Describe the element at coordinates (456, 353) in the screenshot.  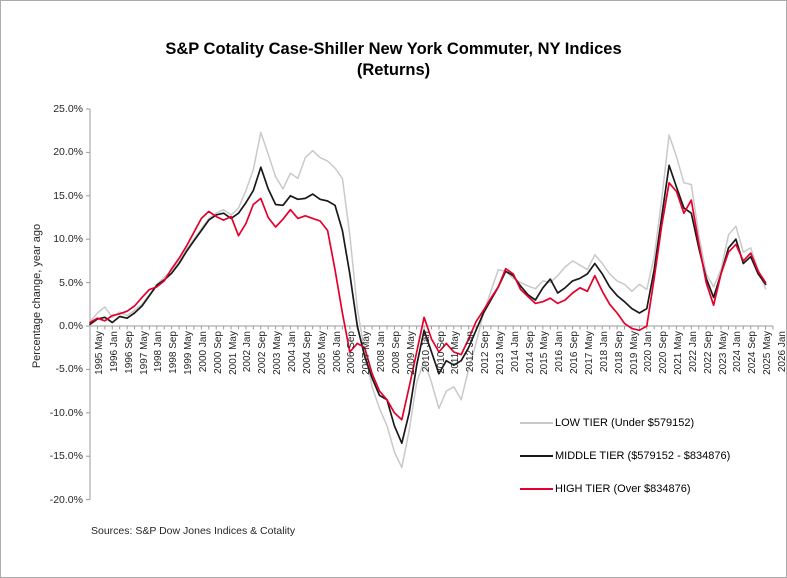
I see `x-tick-label: 2011 May` at that location.